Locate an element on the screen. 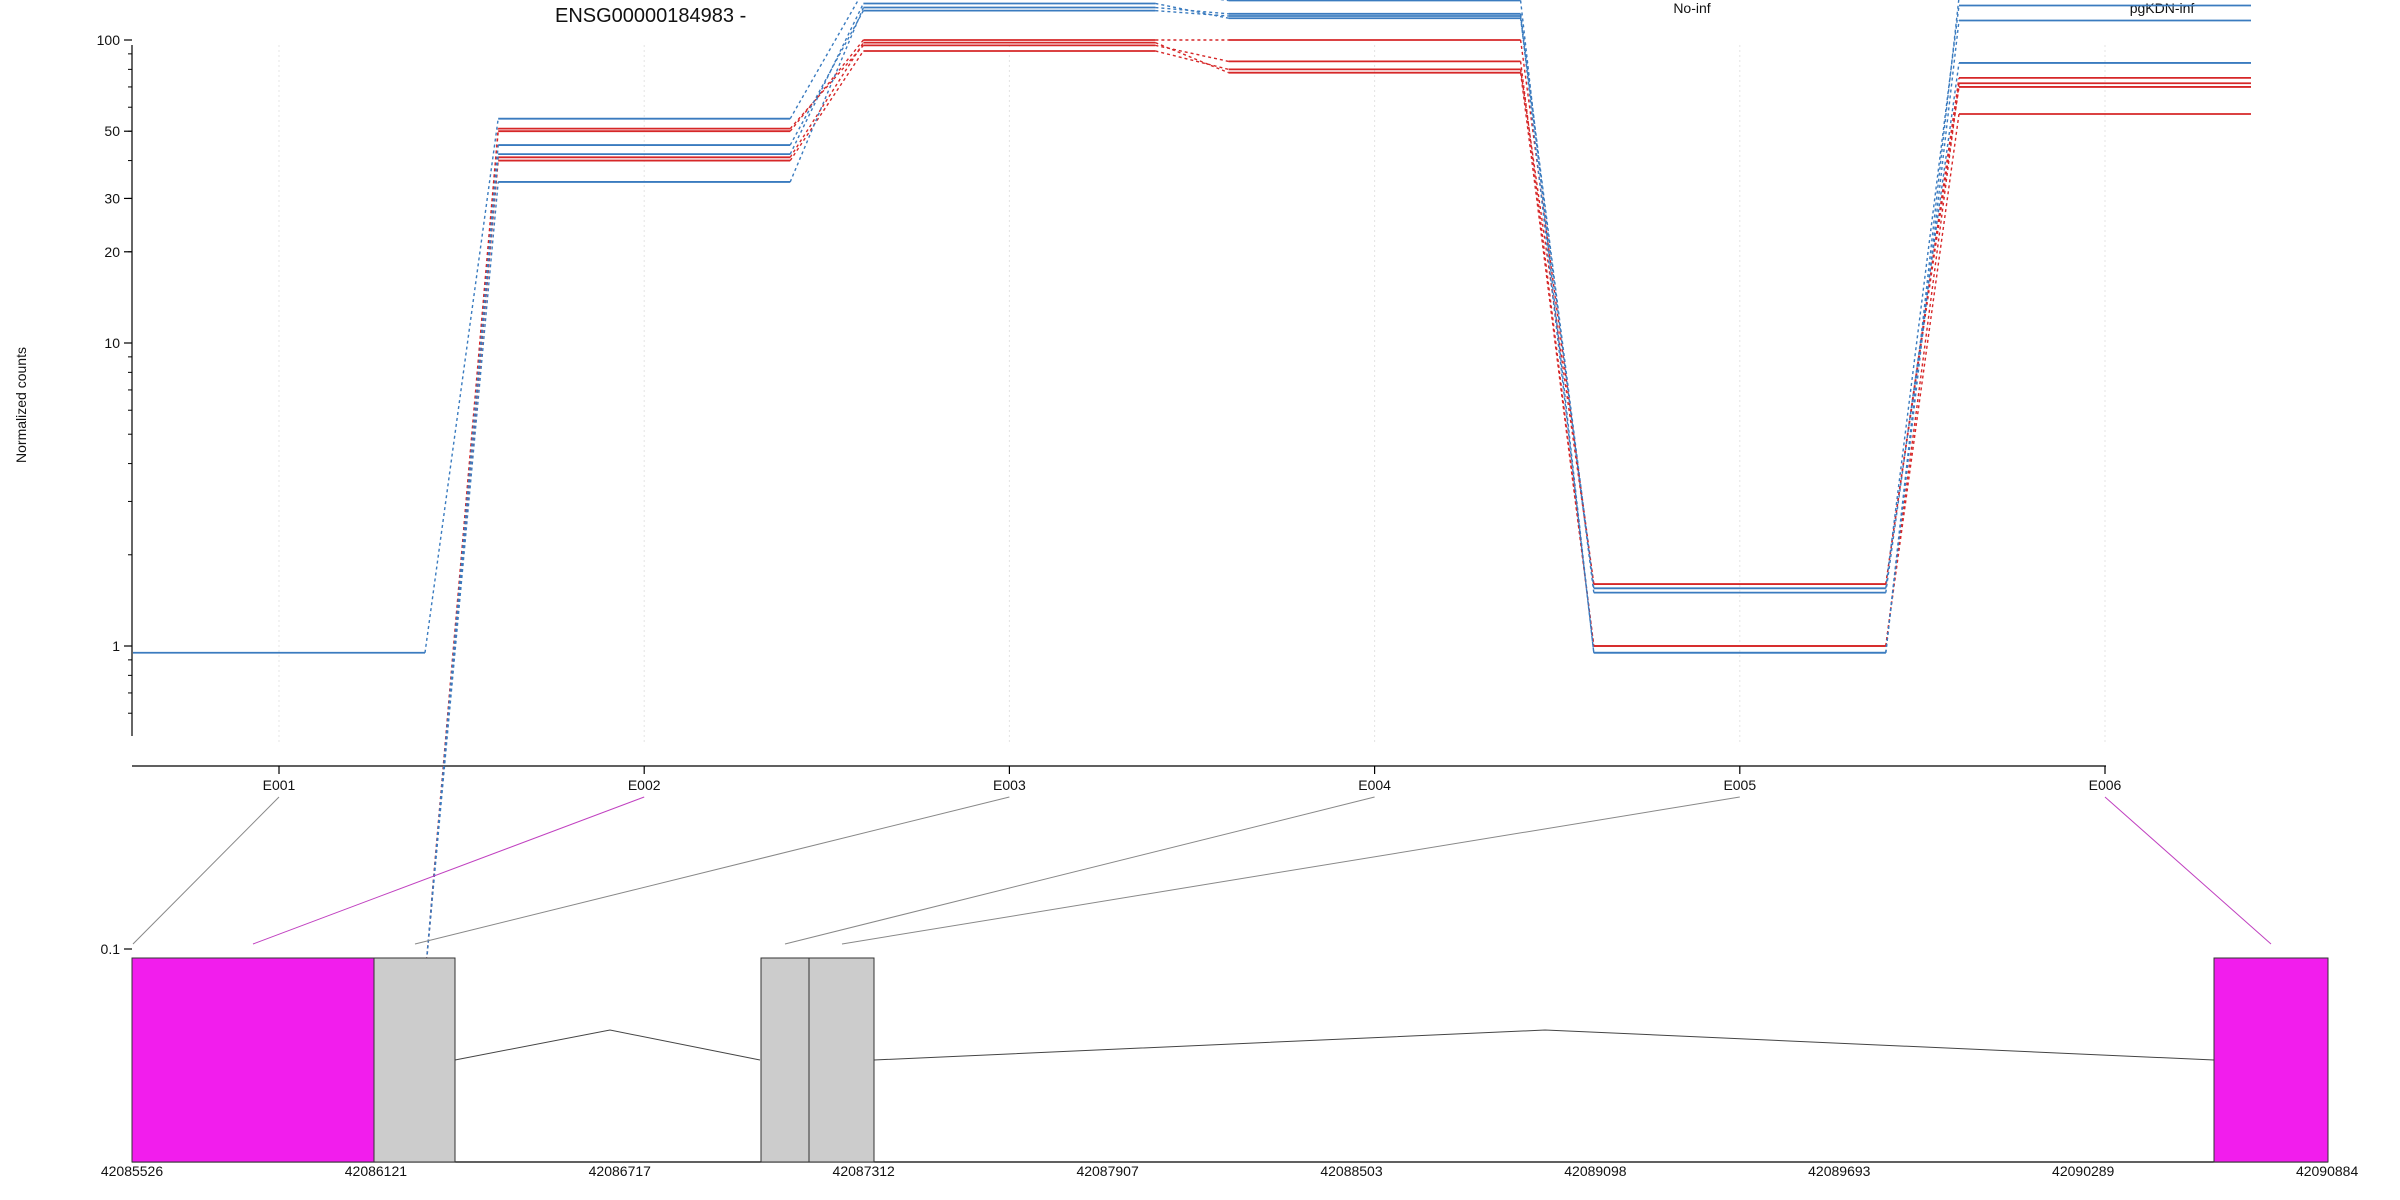 This screenshot has width=2400, height=1200. y-tick-label: 0.1 is located at coordinates (111, 949).